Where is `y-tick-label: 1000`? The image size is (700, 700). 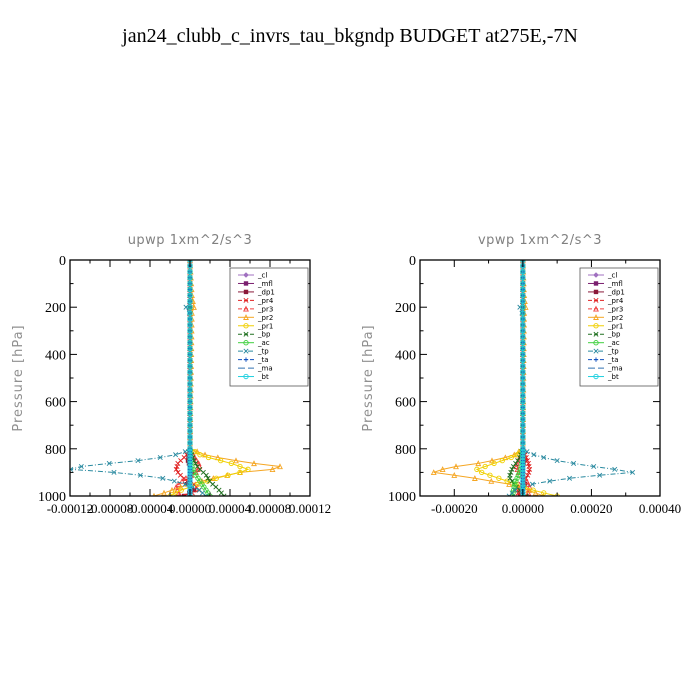 y-tick-label: 1000 is located at coordinates (52, 497).